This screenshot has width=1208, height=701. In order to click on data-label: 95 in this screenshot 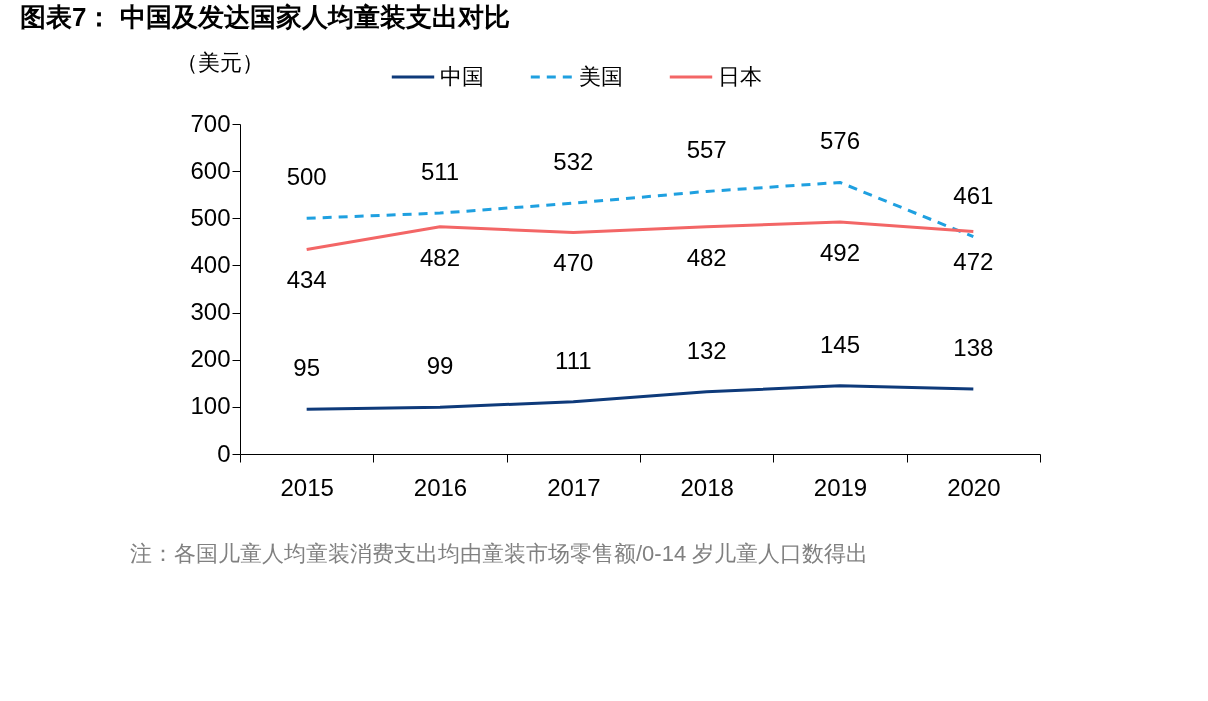, I will do `click(307, 368)`.